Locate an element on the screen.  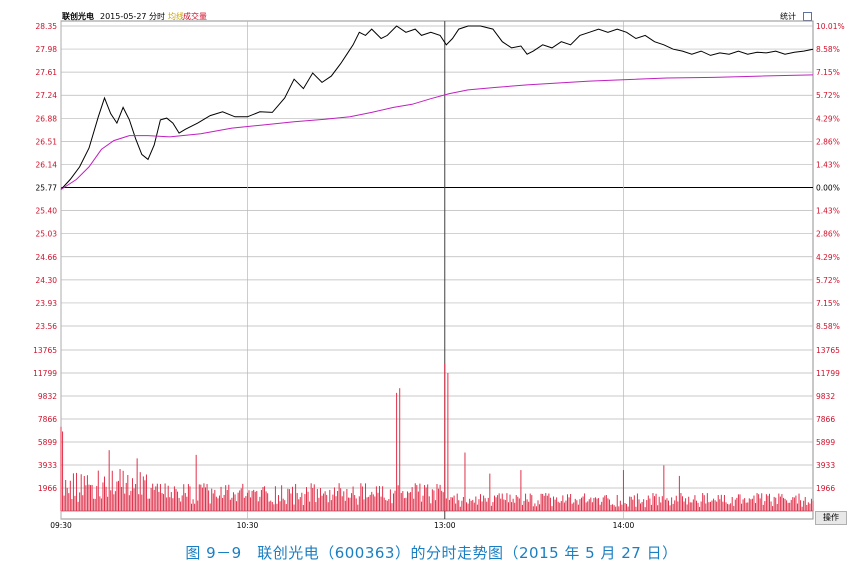
price-tick-label: 23.56 is located at coordinates (47, 326).